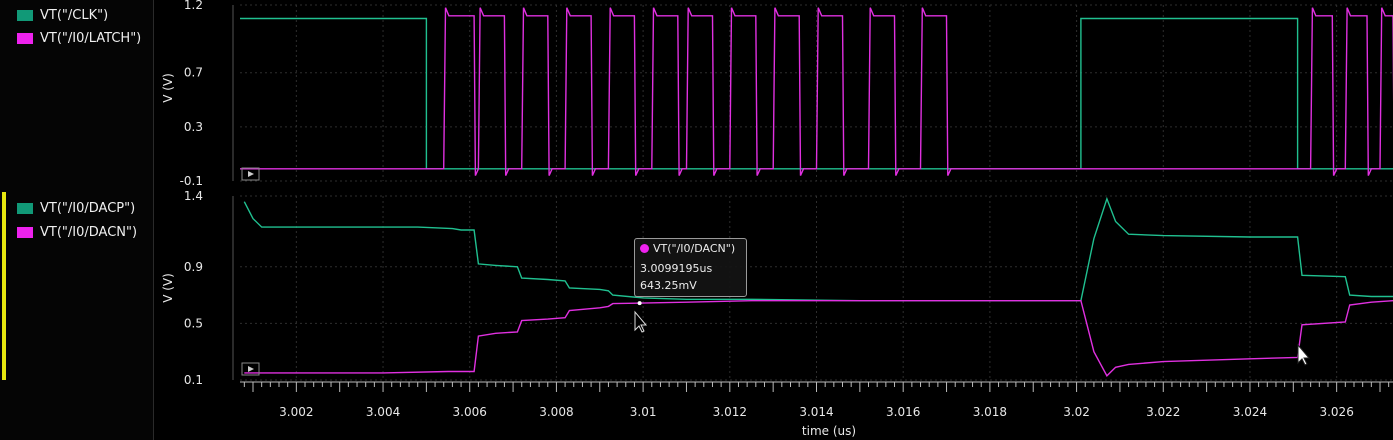 The height and width of the screenshot is (440, 1393). What do you see at coordinates (191, 181) in the screenshot?
I see `y-tick-label: -0.1` at bounding box center [191, 181].